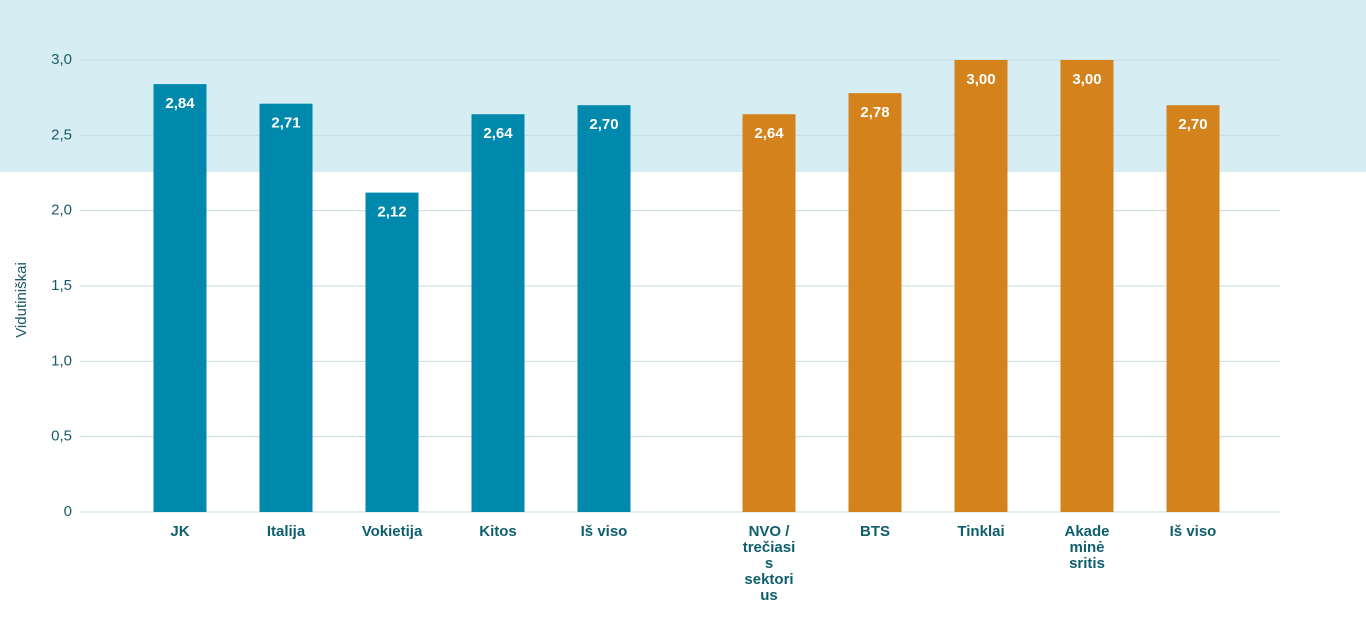 The image size is (1366, 622). What do you see at coordinates (392, 531) in the screenshot?
I see `x-tick-label: Vokietija` at bounding box center [392, 531].